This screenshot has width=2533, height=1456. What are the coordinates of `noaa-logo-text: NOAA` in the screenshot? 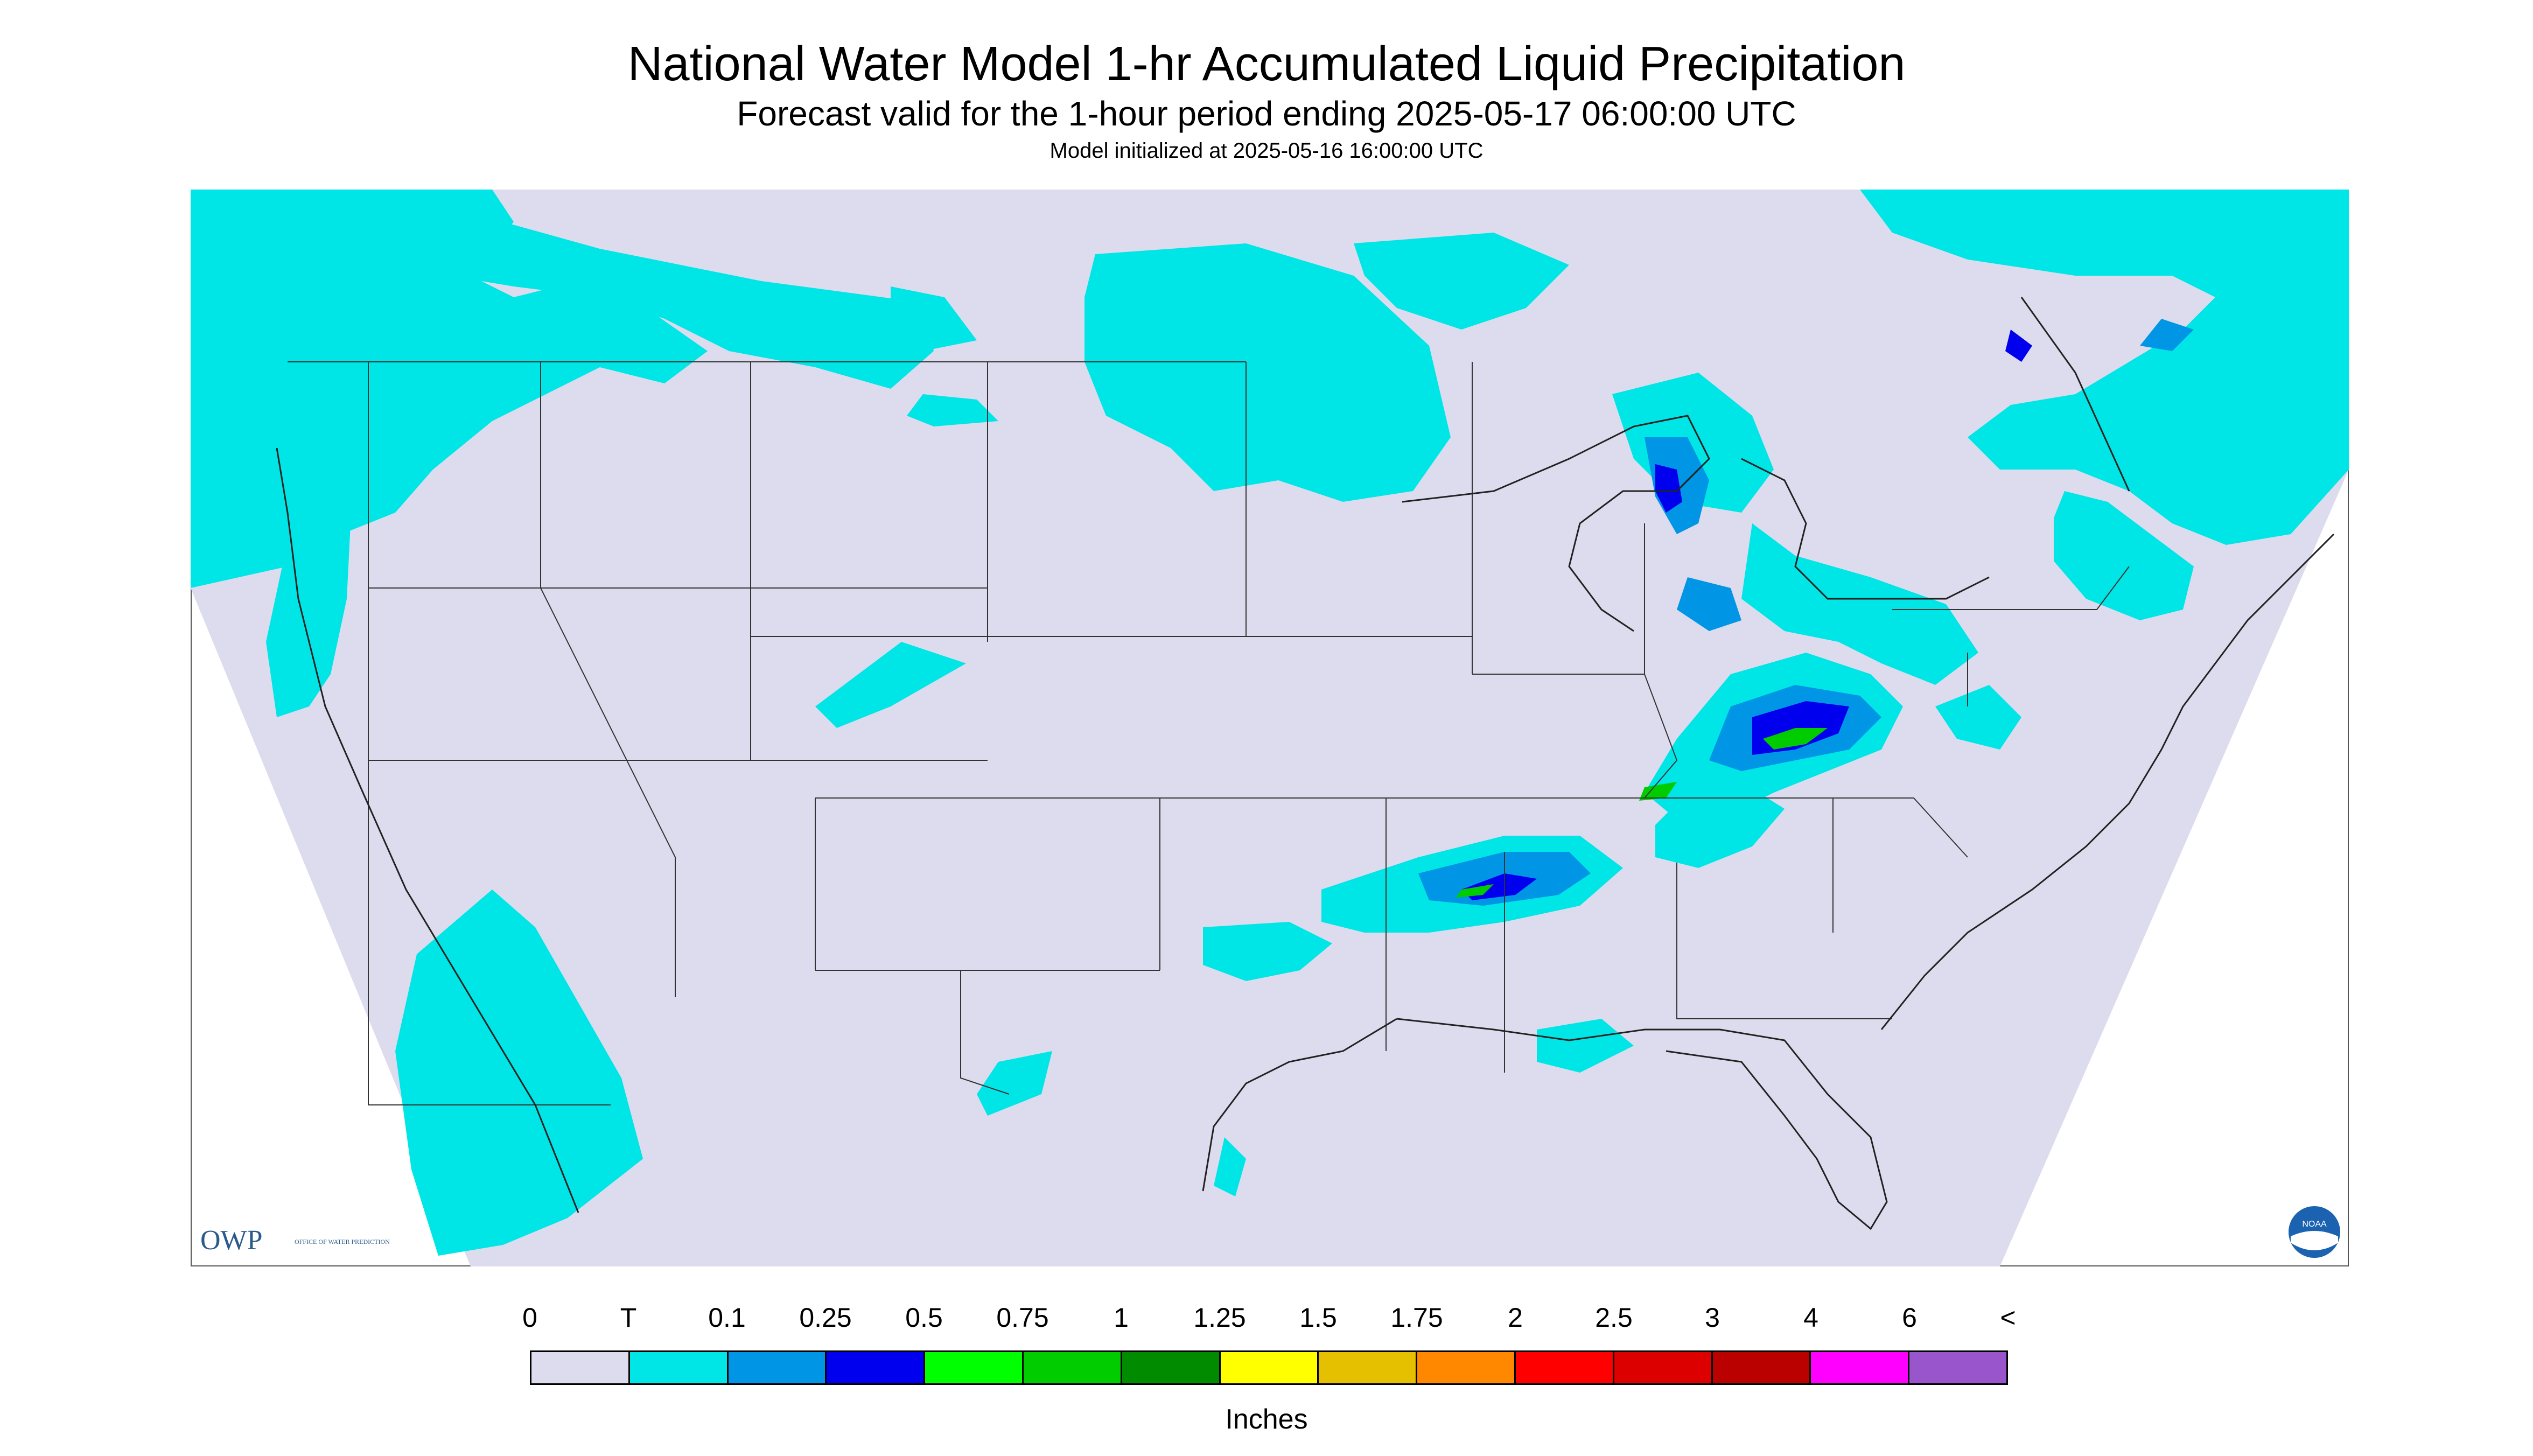 It's located at (2314, 1224).